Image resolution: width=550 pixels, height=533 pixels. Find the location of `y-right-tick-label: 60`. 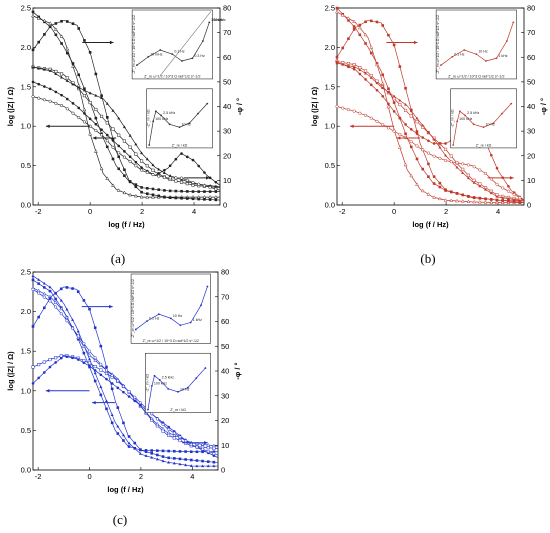

y-right-tick-label: 60 is located at coordinates (531, 57).